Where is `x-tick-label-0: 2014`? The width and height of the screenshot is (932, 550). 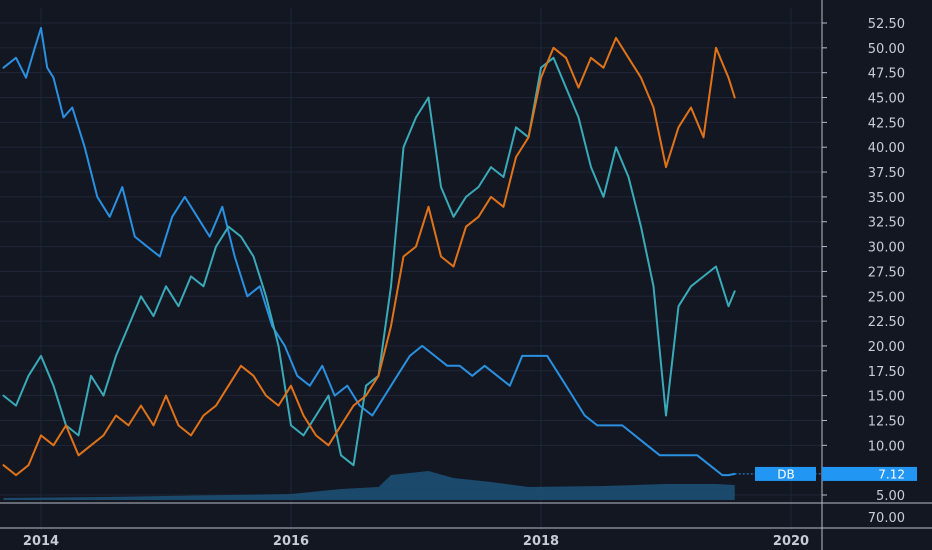 x-tick-label-0: 2014 is located at coordinates (41, 541).